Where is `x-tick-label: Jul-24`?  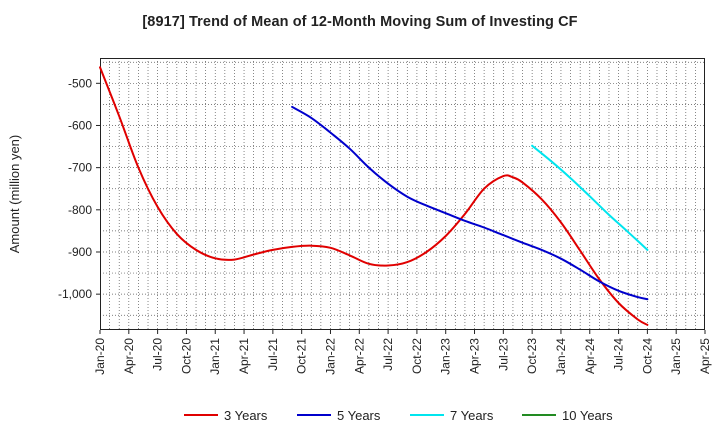 x-tick-label: Jul-24 is located at coordinates (619, 354).